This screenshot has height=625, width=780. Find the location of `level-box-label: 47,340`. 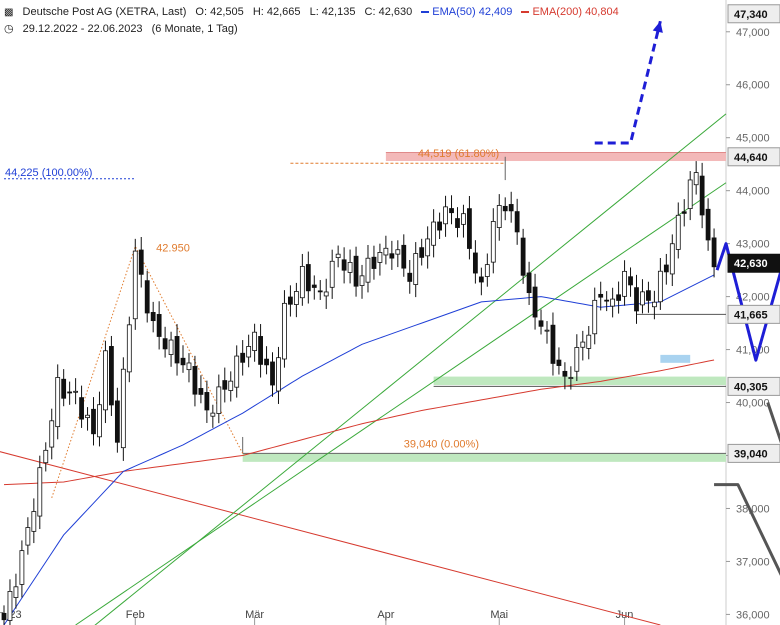

level-box-label: 47,340 is located at coordinates (751, 15).